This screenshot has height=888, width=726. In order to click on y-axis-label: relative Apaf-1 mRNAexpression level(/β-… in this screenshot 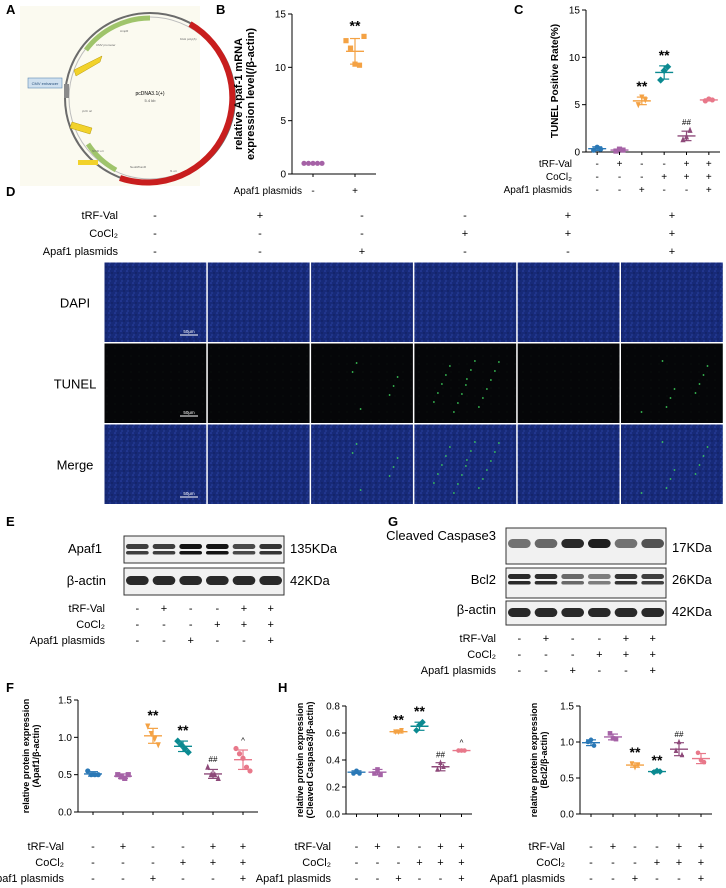, I will do `click(245, 94)`.